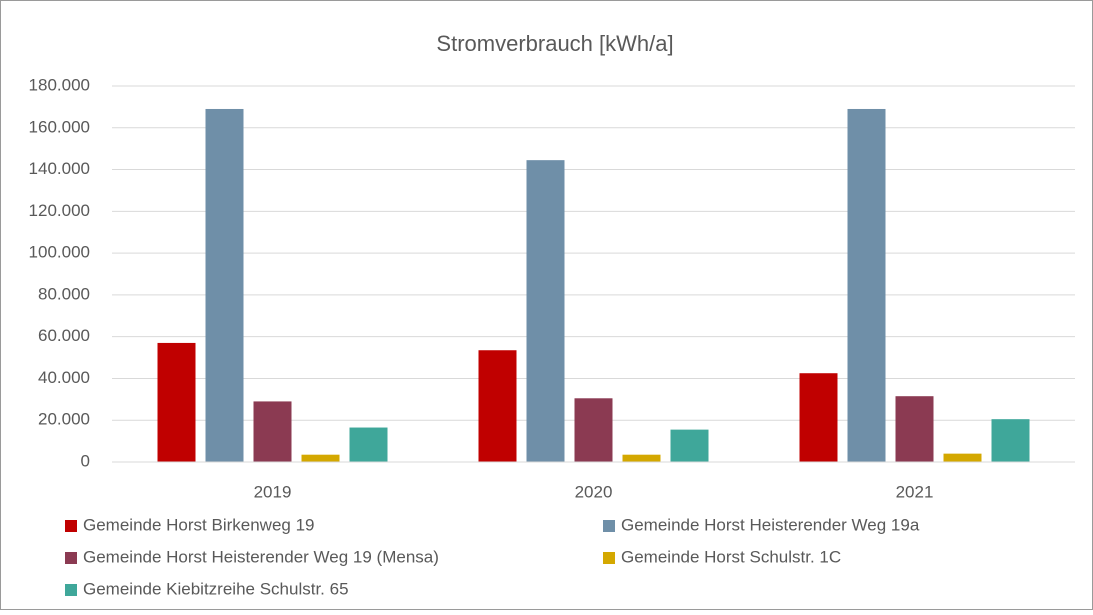 The width and height of the screenshot is (1093, 615). What do you see at coordinates (59, 210) in the screenshot?
I see `y-tick-label: 120.000` at bounding box center [59, 210].